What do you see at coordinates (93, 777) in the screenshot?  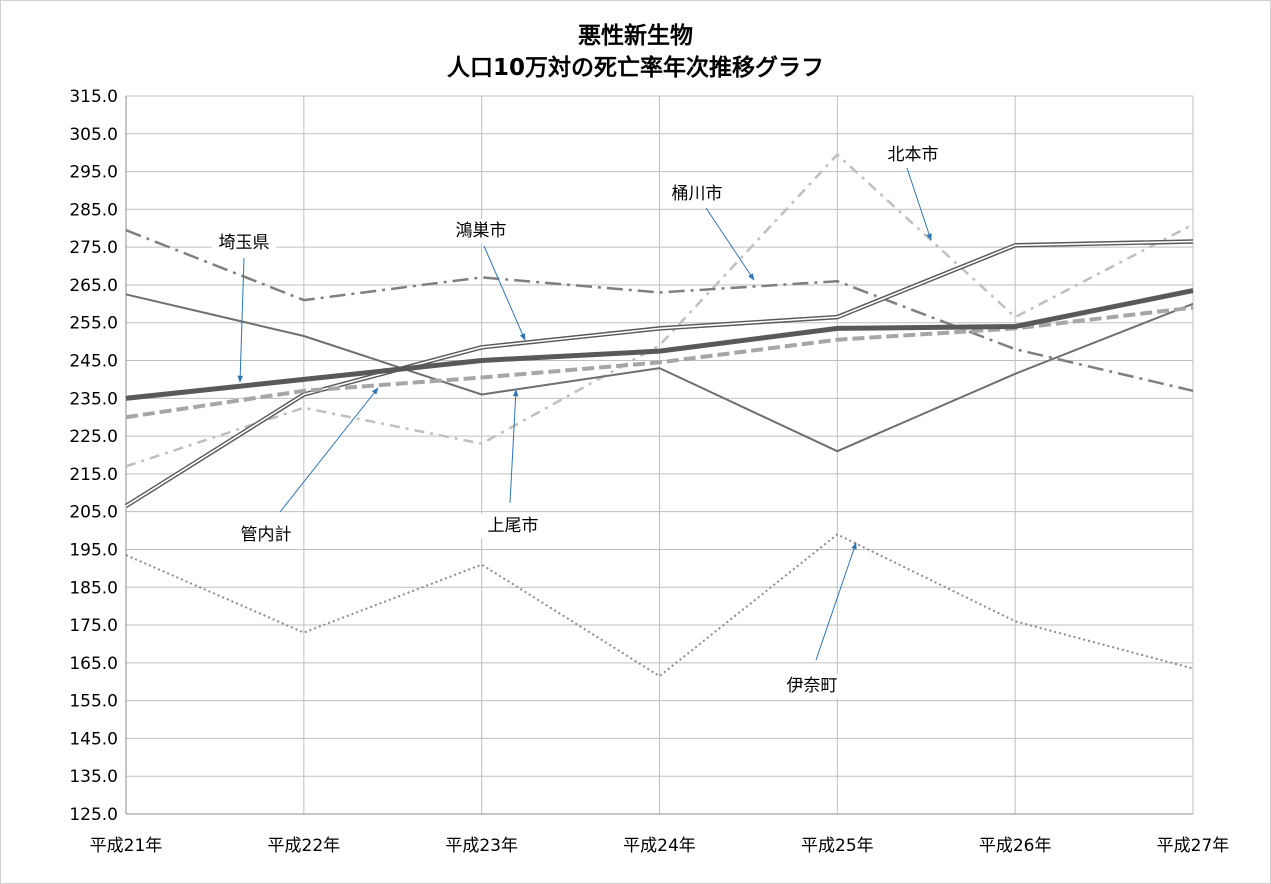 I see `y-tick-label: 135.0` at bounding box center [93, 777].